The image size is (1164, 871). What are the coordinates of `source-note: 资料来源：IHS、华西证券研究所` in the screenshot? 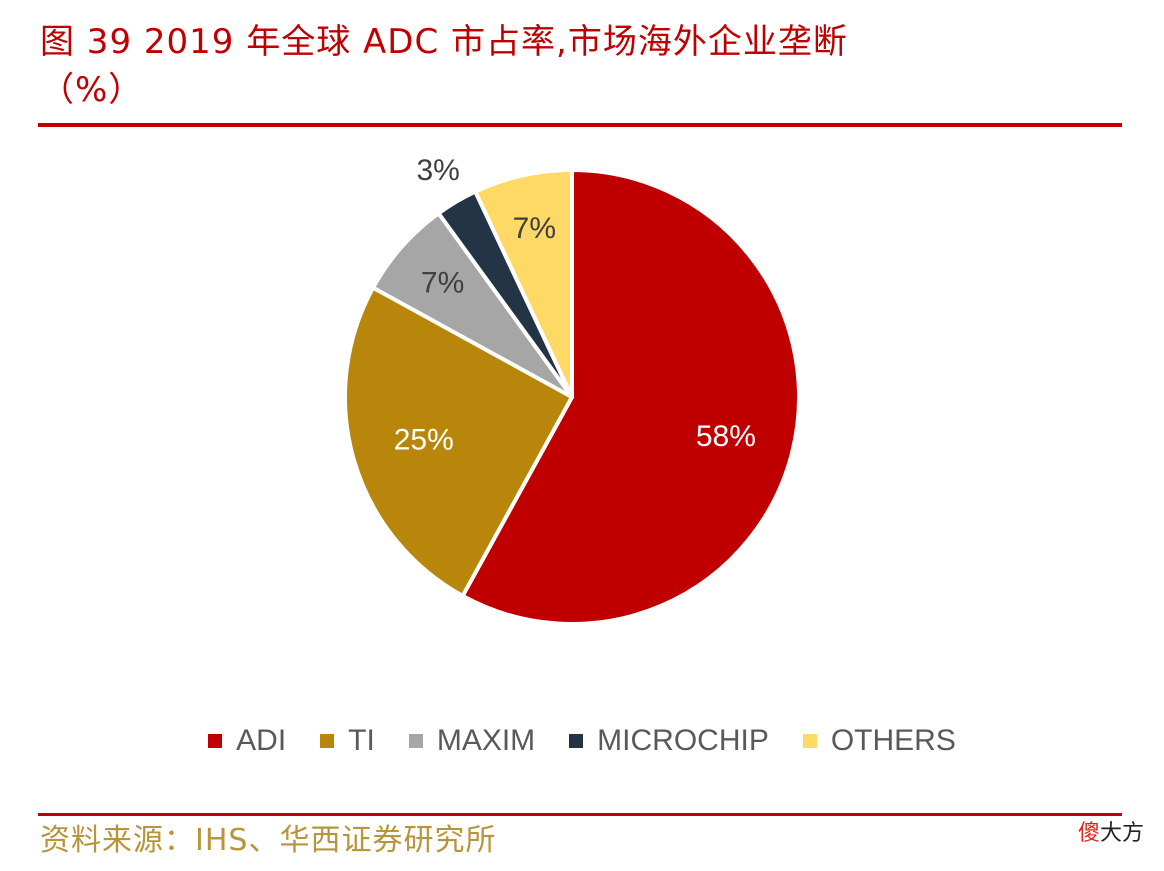 It's located at (268, 840).